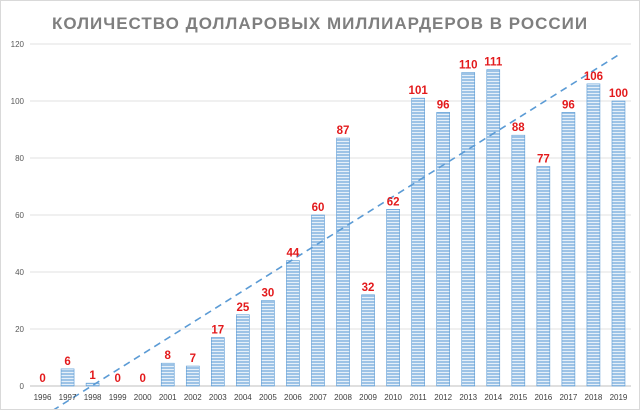 Image resolution: width=640 pixels, height=410 pixels. Describe the element at coordinates (22, 386) in the screenshot. I see `y-tick-label: 0` at that location.